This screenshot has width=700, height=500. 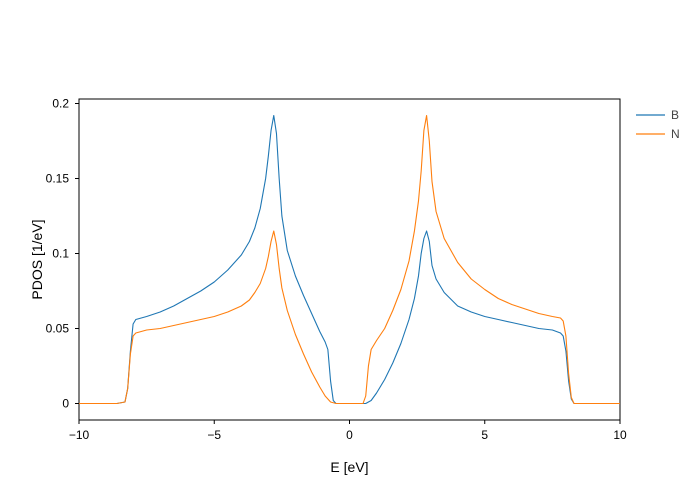 I want to click on y-tick-label: 0.1, so click(x=60, y=254).